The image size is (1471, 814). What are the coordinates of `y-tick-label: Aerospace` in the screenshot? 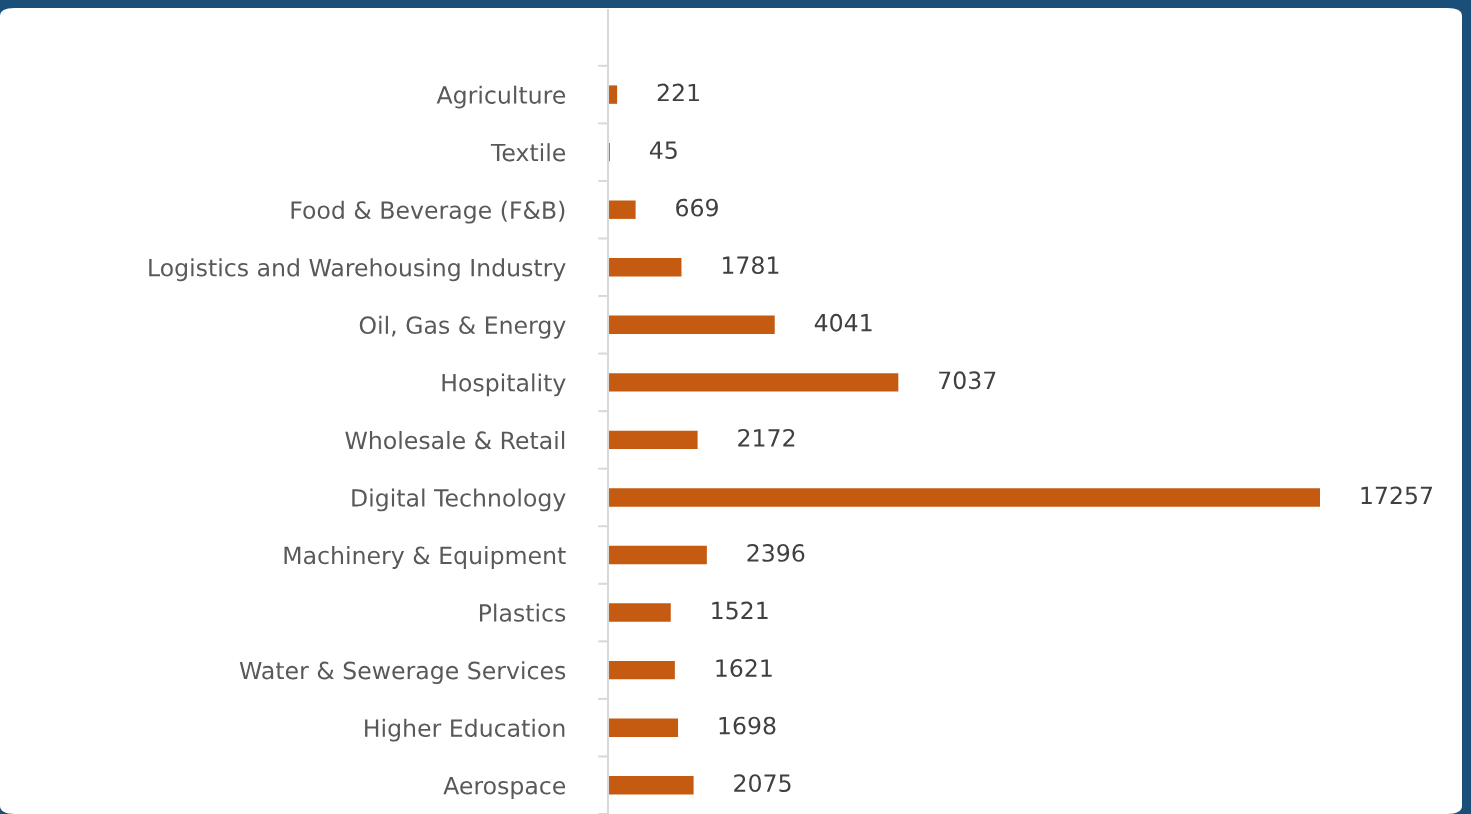 It's located at (504, 788).